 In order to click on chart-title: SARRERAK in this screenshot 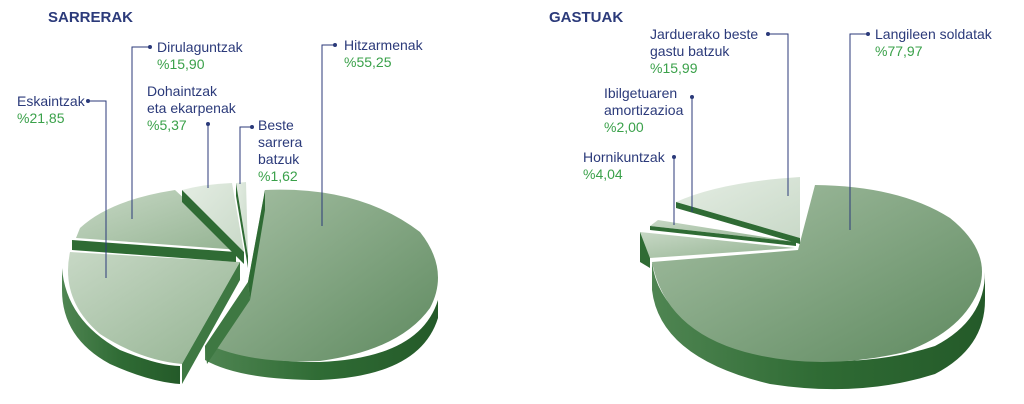, I will do `click(90, 17)`.